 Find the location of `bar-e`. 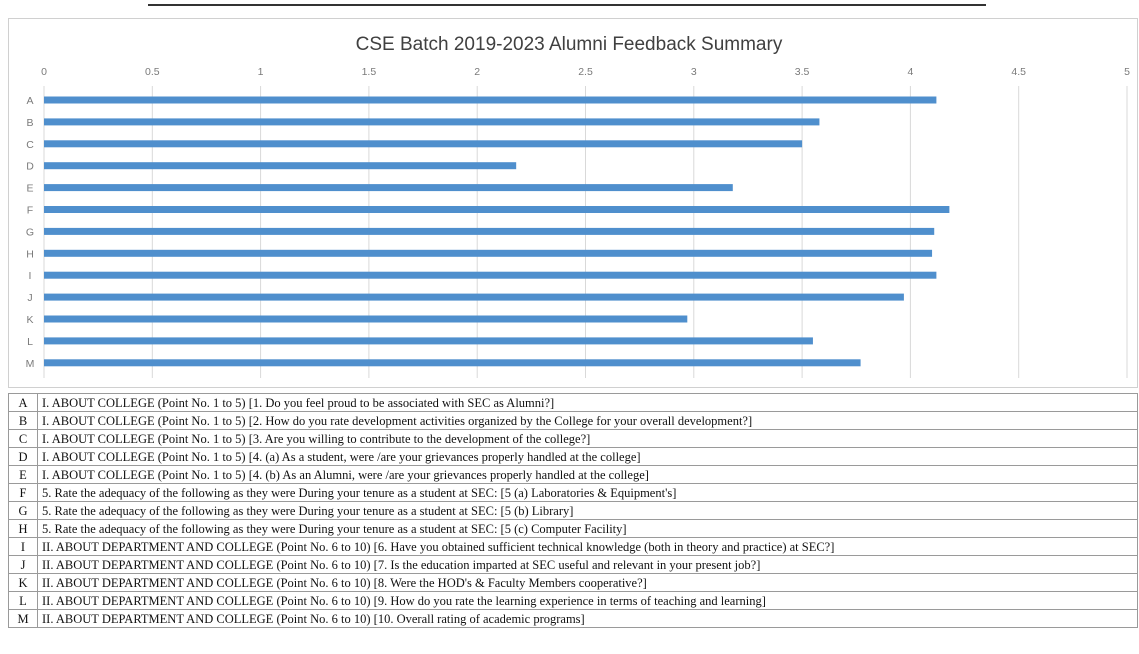

bar-e is located at coordinates (388, 188).